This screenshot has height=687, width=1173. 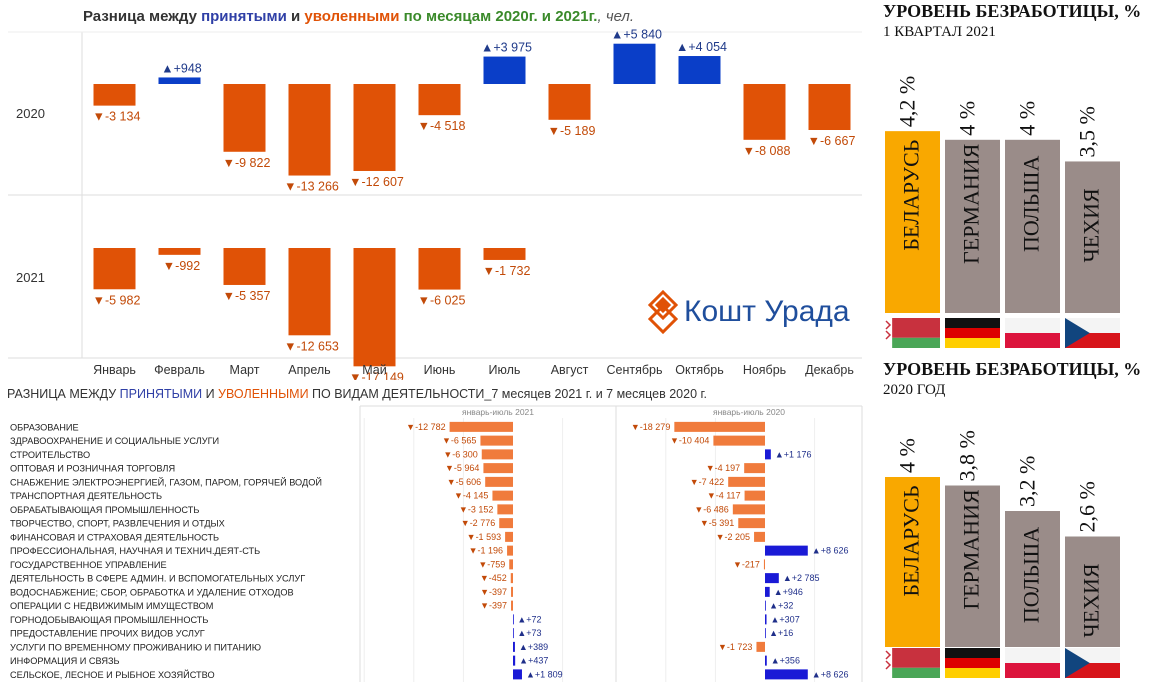 I want to click on flag-triangle, so click(x=1077, y=333).